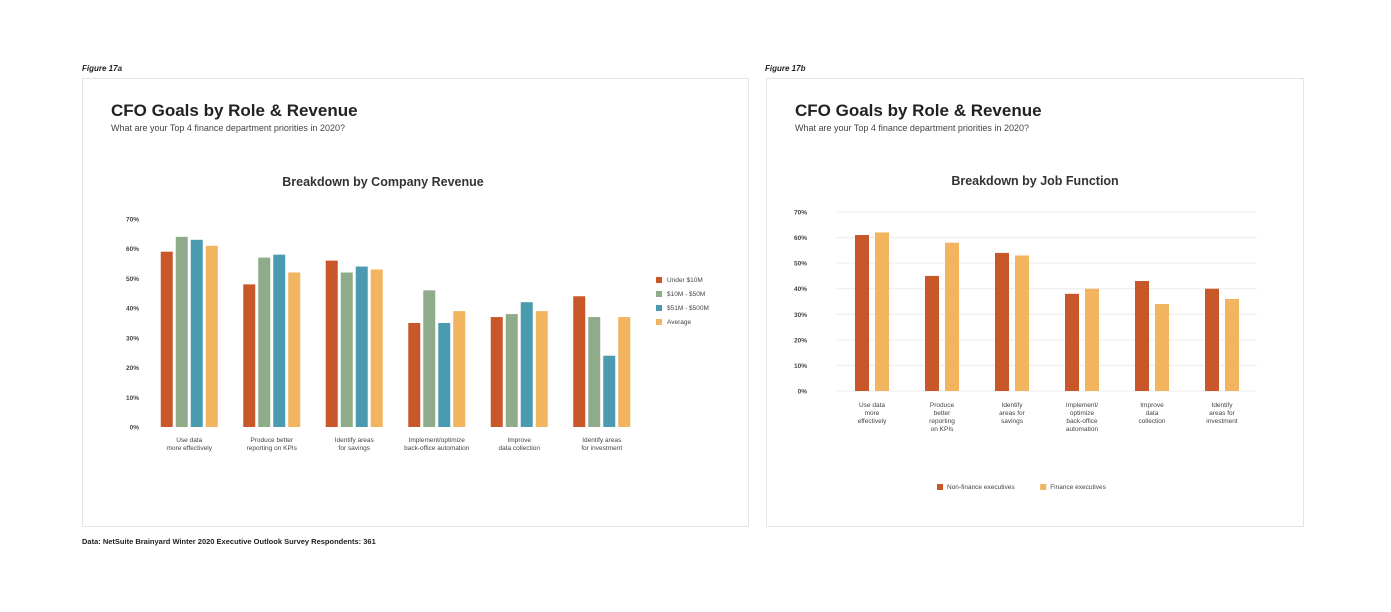 Image resolution: width=1391 pixels, height=612 pixels. What do you see at coordinates (785, 68) in the screenshot?
I see `figure-label-b: Figure 17b` at bounding box center [785, 68].